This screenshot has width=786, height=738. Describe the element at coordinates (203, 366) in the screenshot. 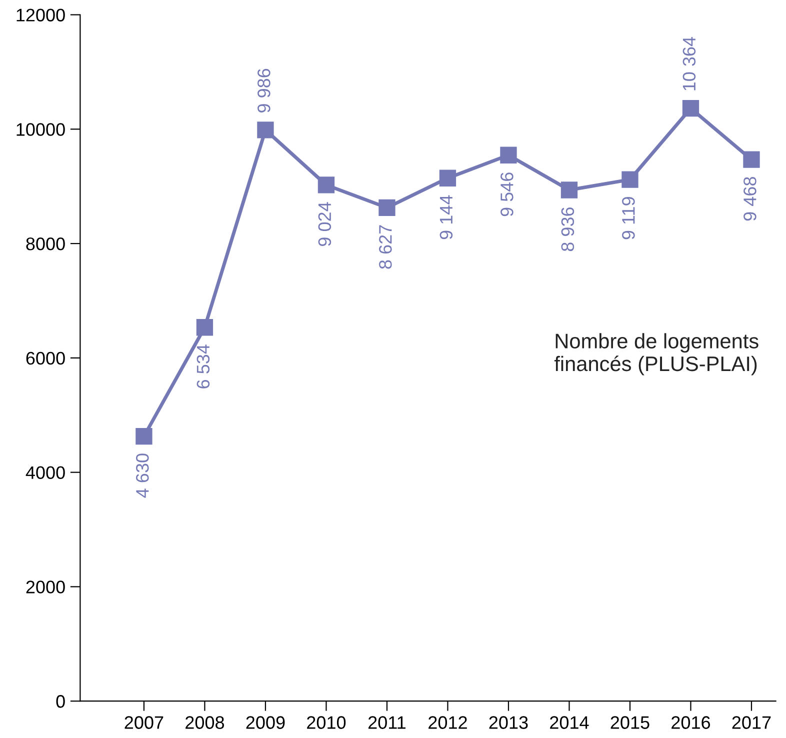

I see `data-label: 6 534` at that location.